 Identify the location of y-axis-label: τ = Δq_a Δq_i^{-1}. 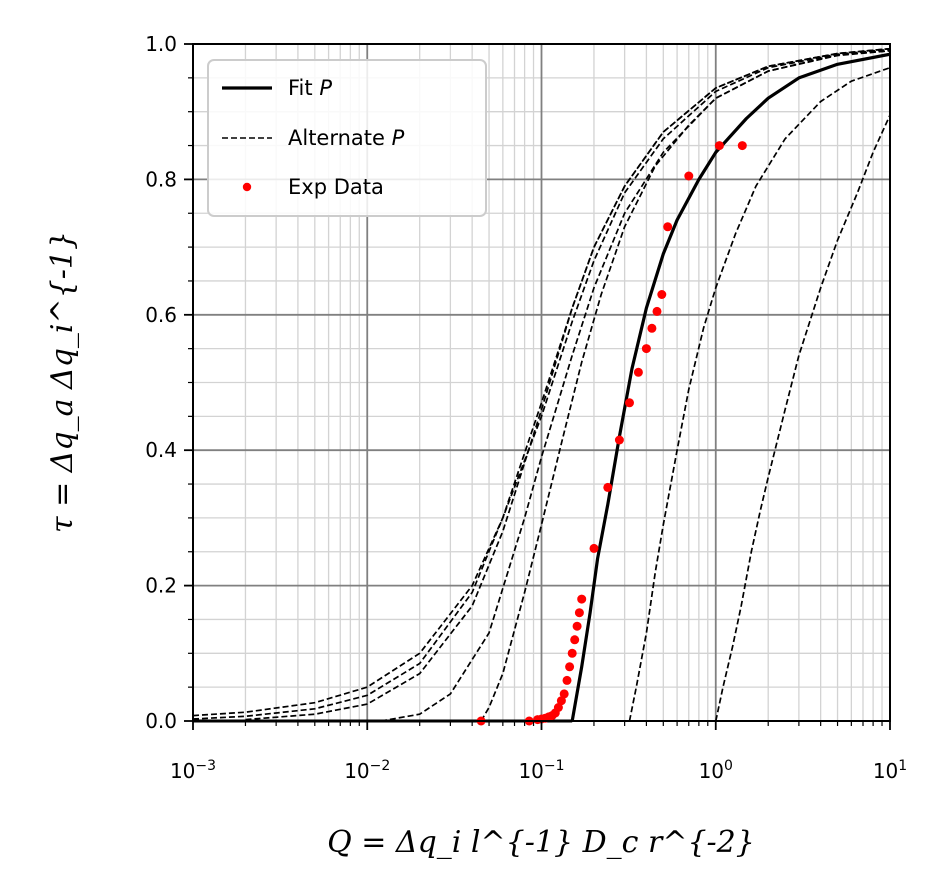
(62, 382).